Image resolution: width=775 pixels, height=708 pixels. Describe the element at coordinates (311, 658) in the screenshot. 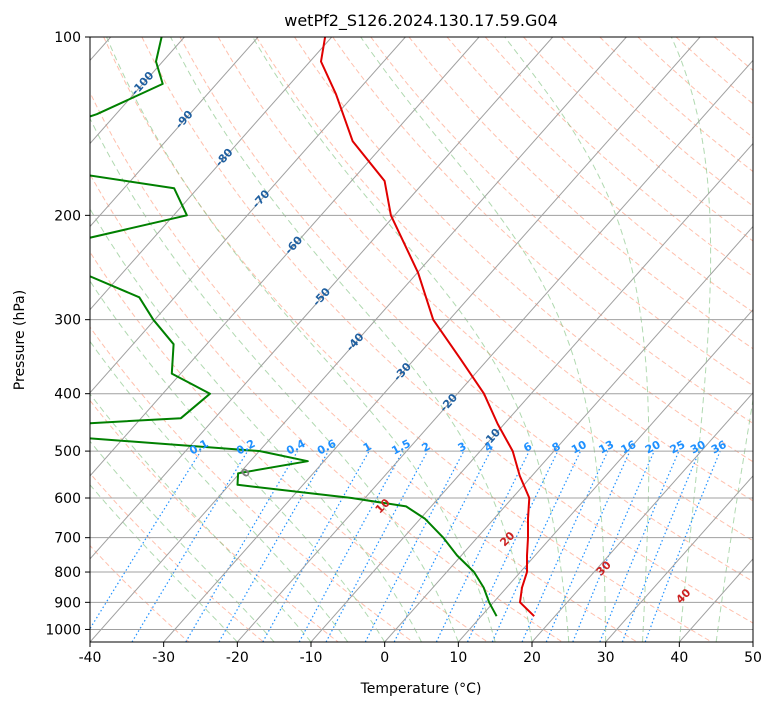

I see `x-tick-label: -10` at that location.